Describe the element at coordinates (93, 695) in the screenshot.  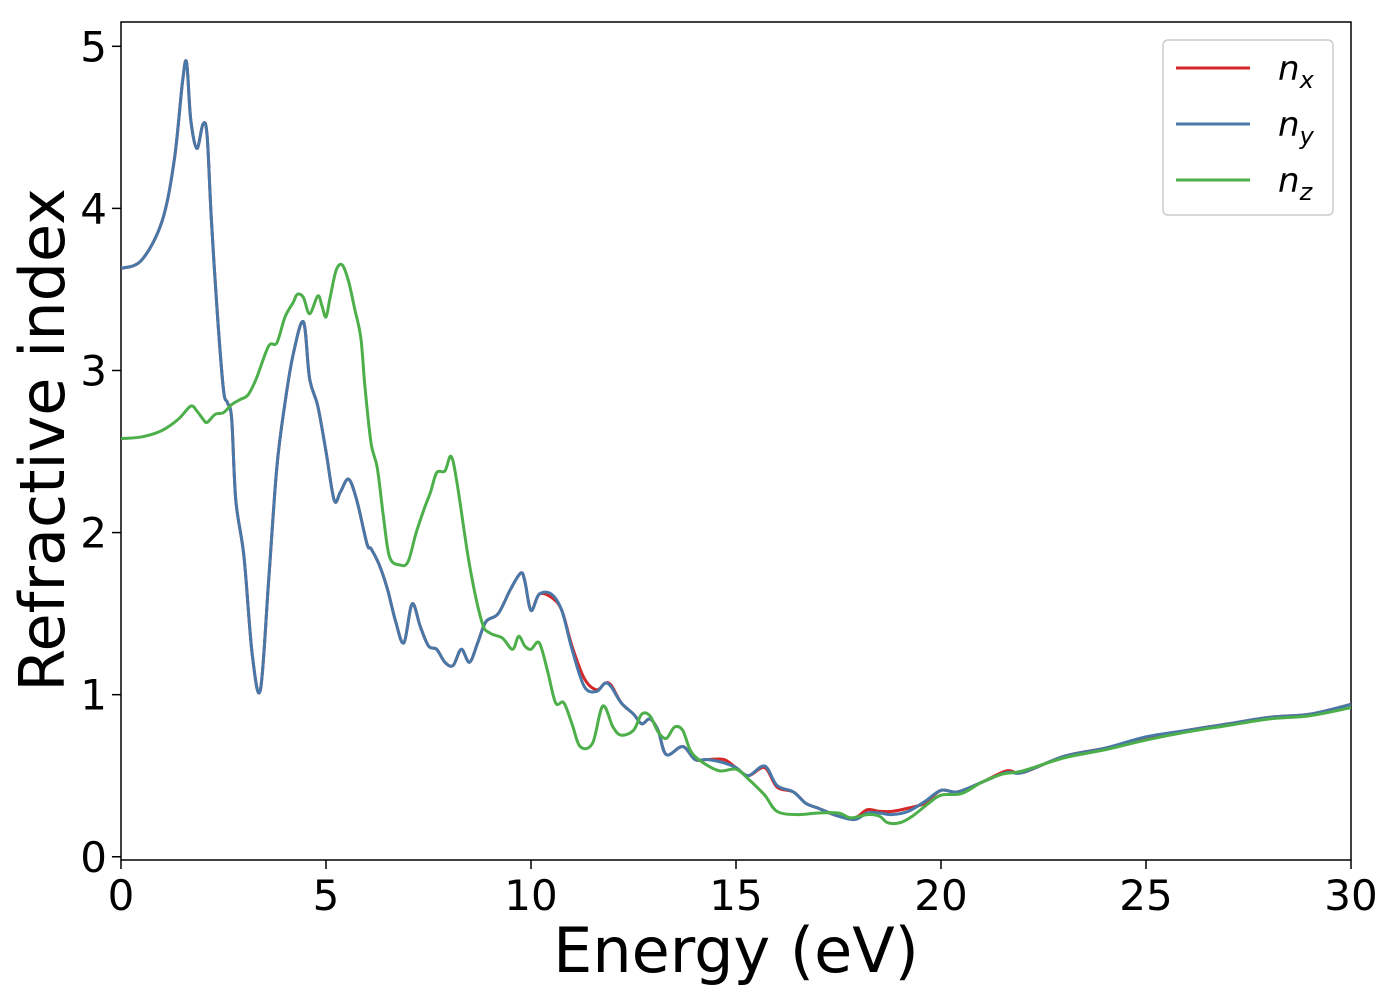
I see `y-tick-label: 1` at that location.